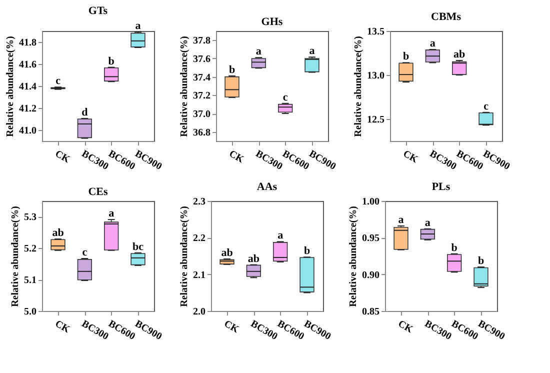 The height and width of the screenshot is (373, 550). What do you see at coordinates (30, 280) in the screenshot?
I see `y-tick-label: 5.1` at bounding box center [30, 280].